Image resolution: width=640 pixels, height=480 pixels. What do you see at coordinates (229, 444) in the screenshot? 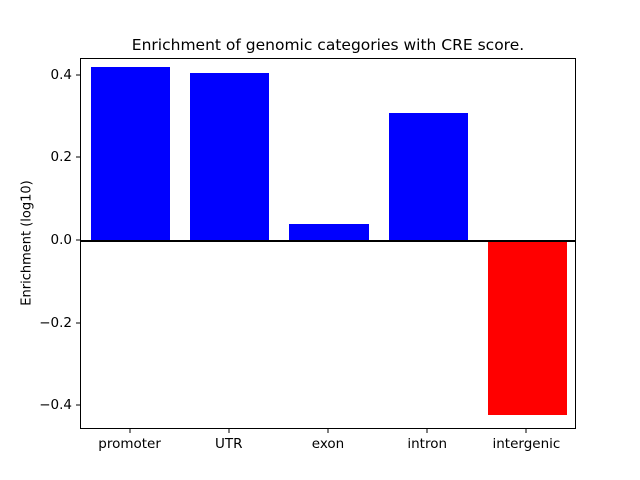
I see `x-tick-label-UTR: UTR` at bounding box center [229, 444].